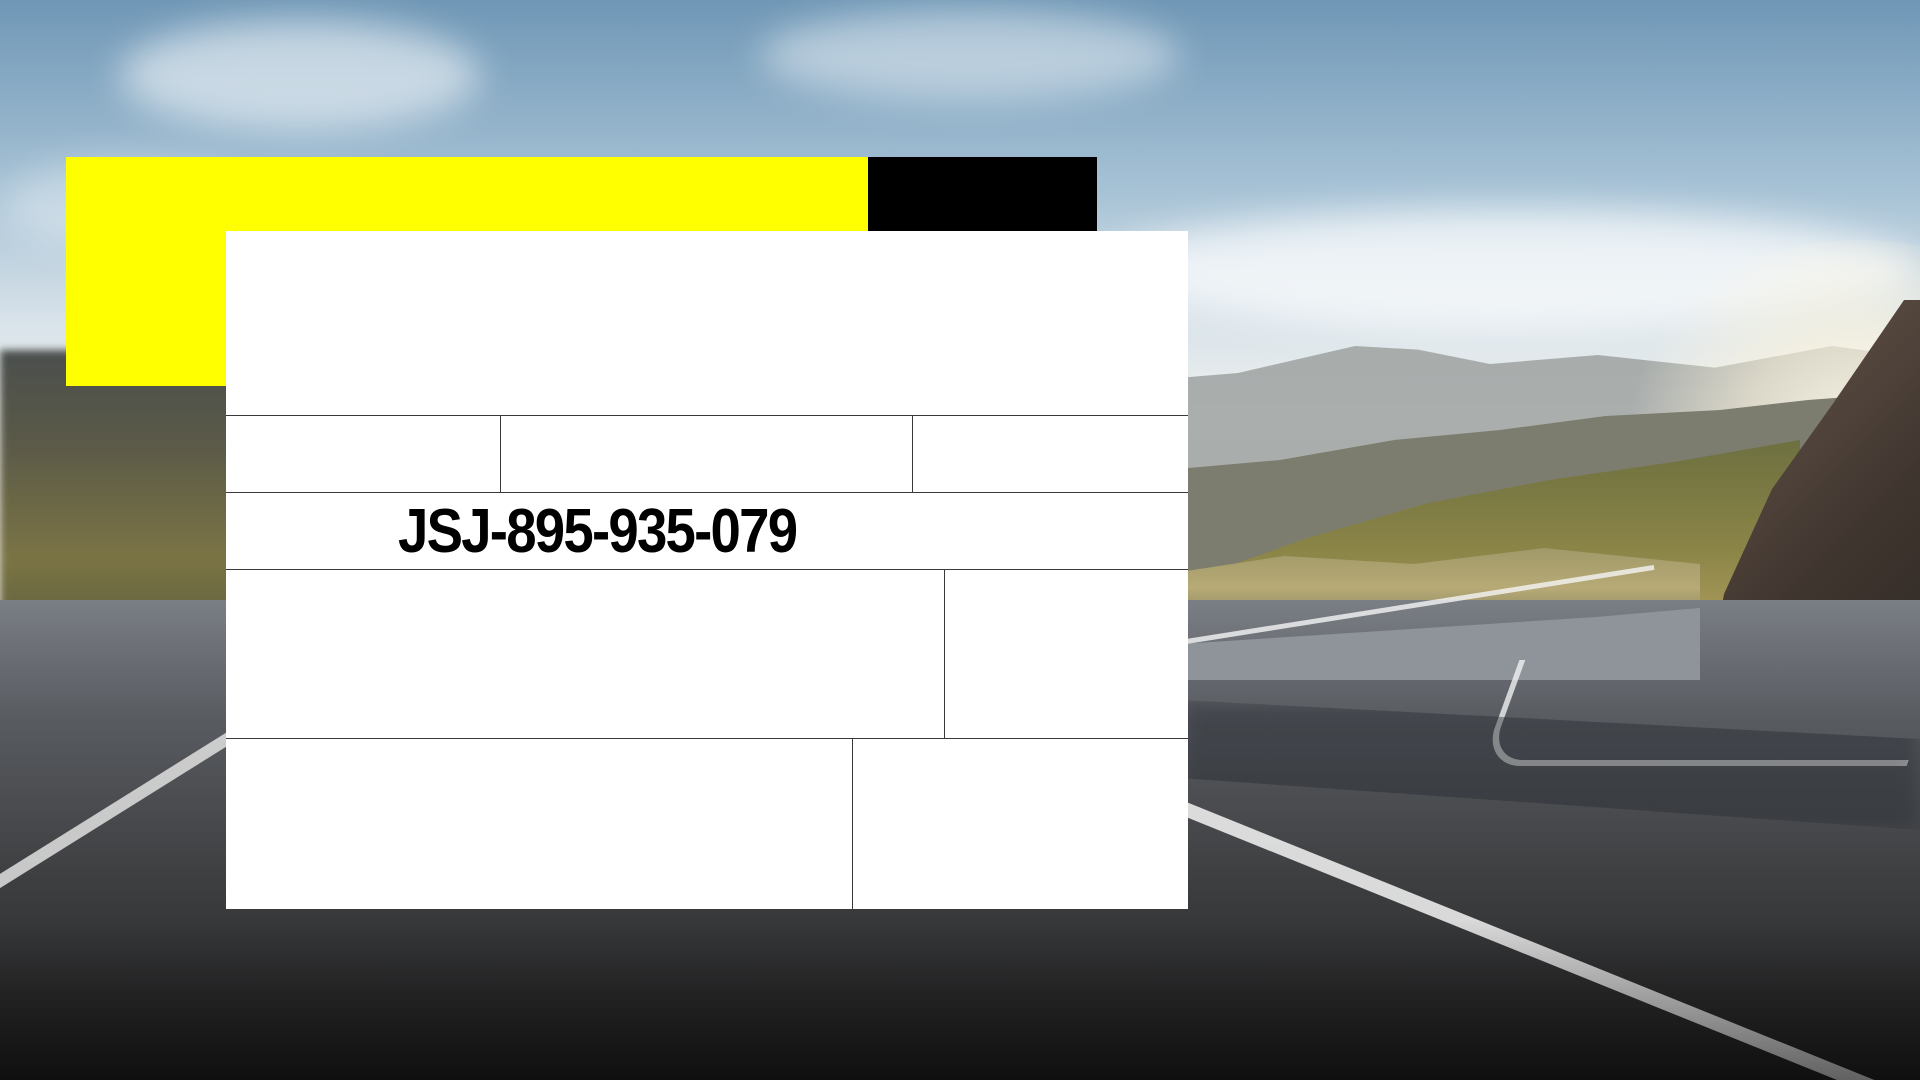 The image size is (1920, 1080). Describe the element at coordinates (982, 194) in the screenshot. I see `black-accent-block` at that location.